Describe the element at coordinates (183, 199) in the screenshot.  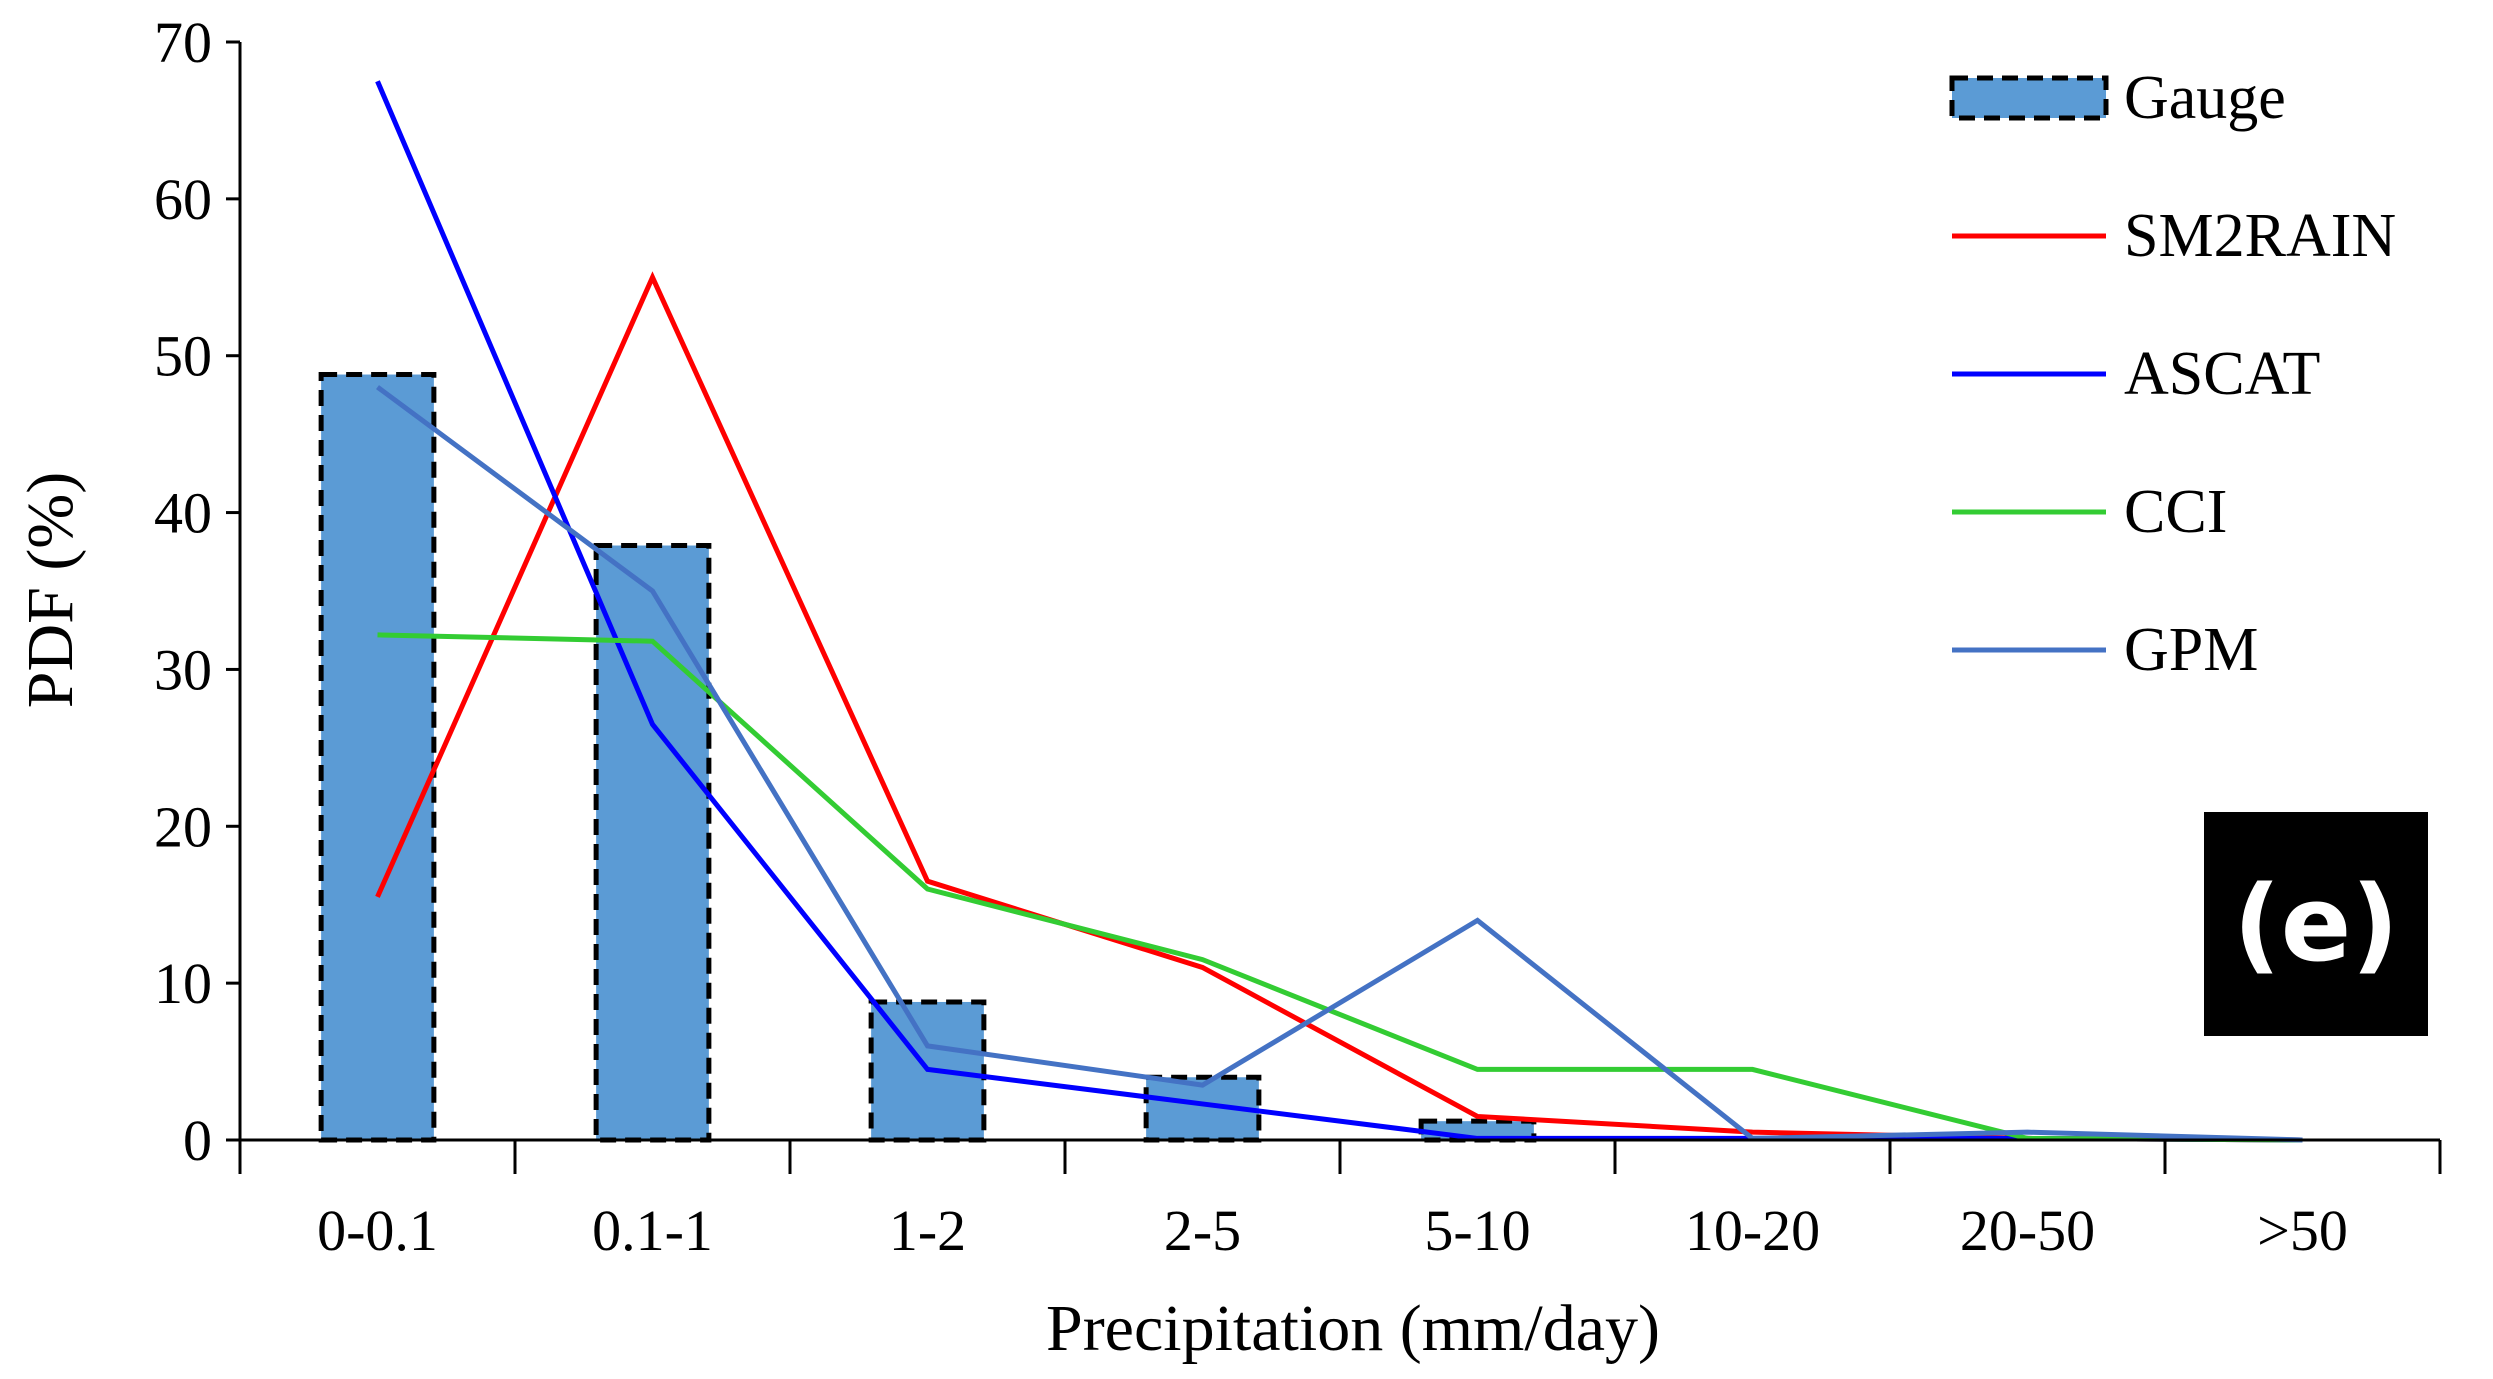
I see `y-tick-label: 60` at that location.